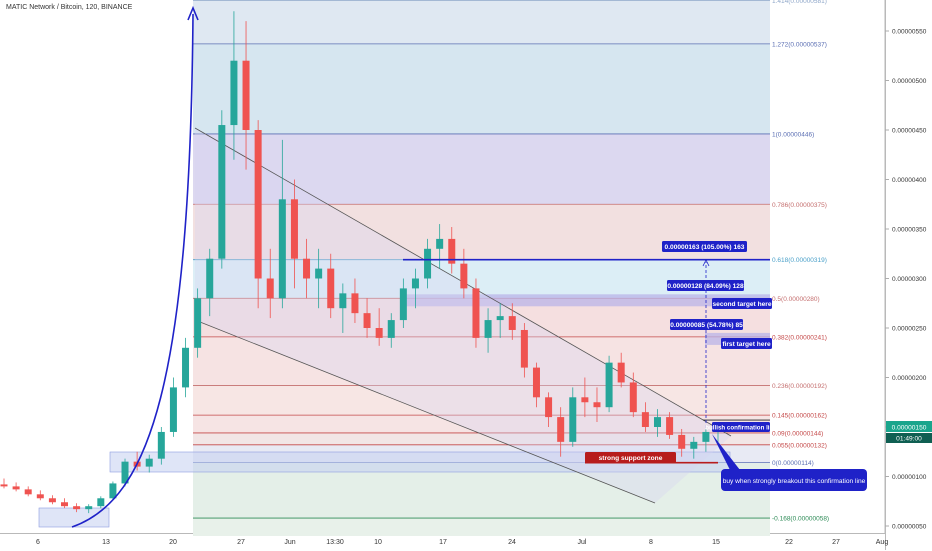 Image resolution: width=932 pixels, height=551 pixels. Describe the element at coordinates (69, 7) in the screenshot. I see `chart-title: MATIC Network / Bitcoin, 120, BINANCE` at that location.